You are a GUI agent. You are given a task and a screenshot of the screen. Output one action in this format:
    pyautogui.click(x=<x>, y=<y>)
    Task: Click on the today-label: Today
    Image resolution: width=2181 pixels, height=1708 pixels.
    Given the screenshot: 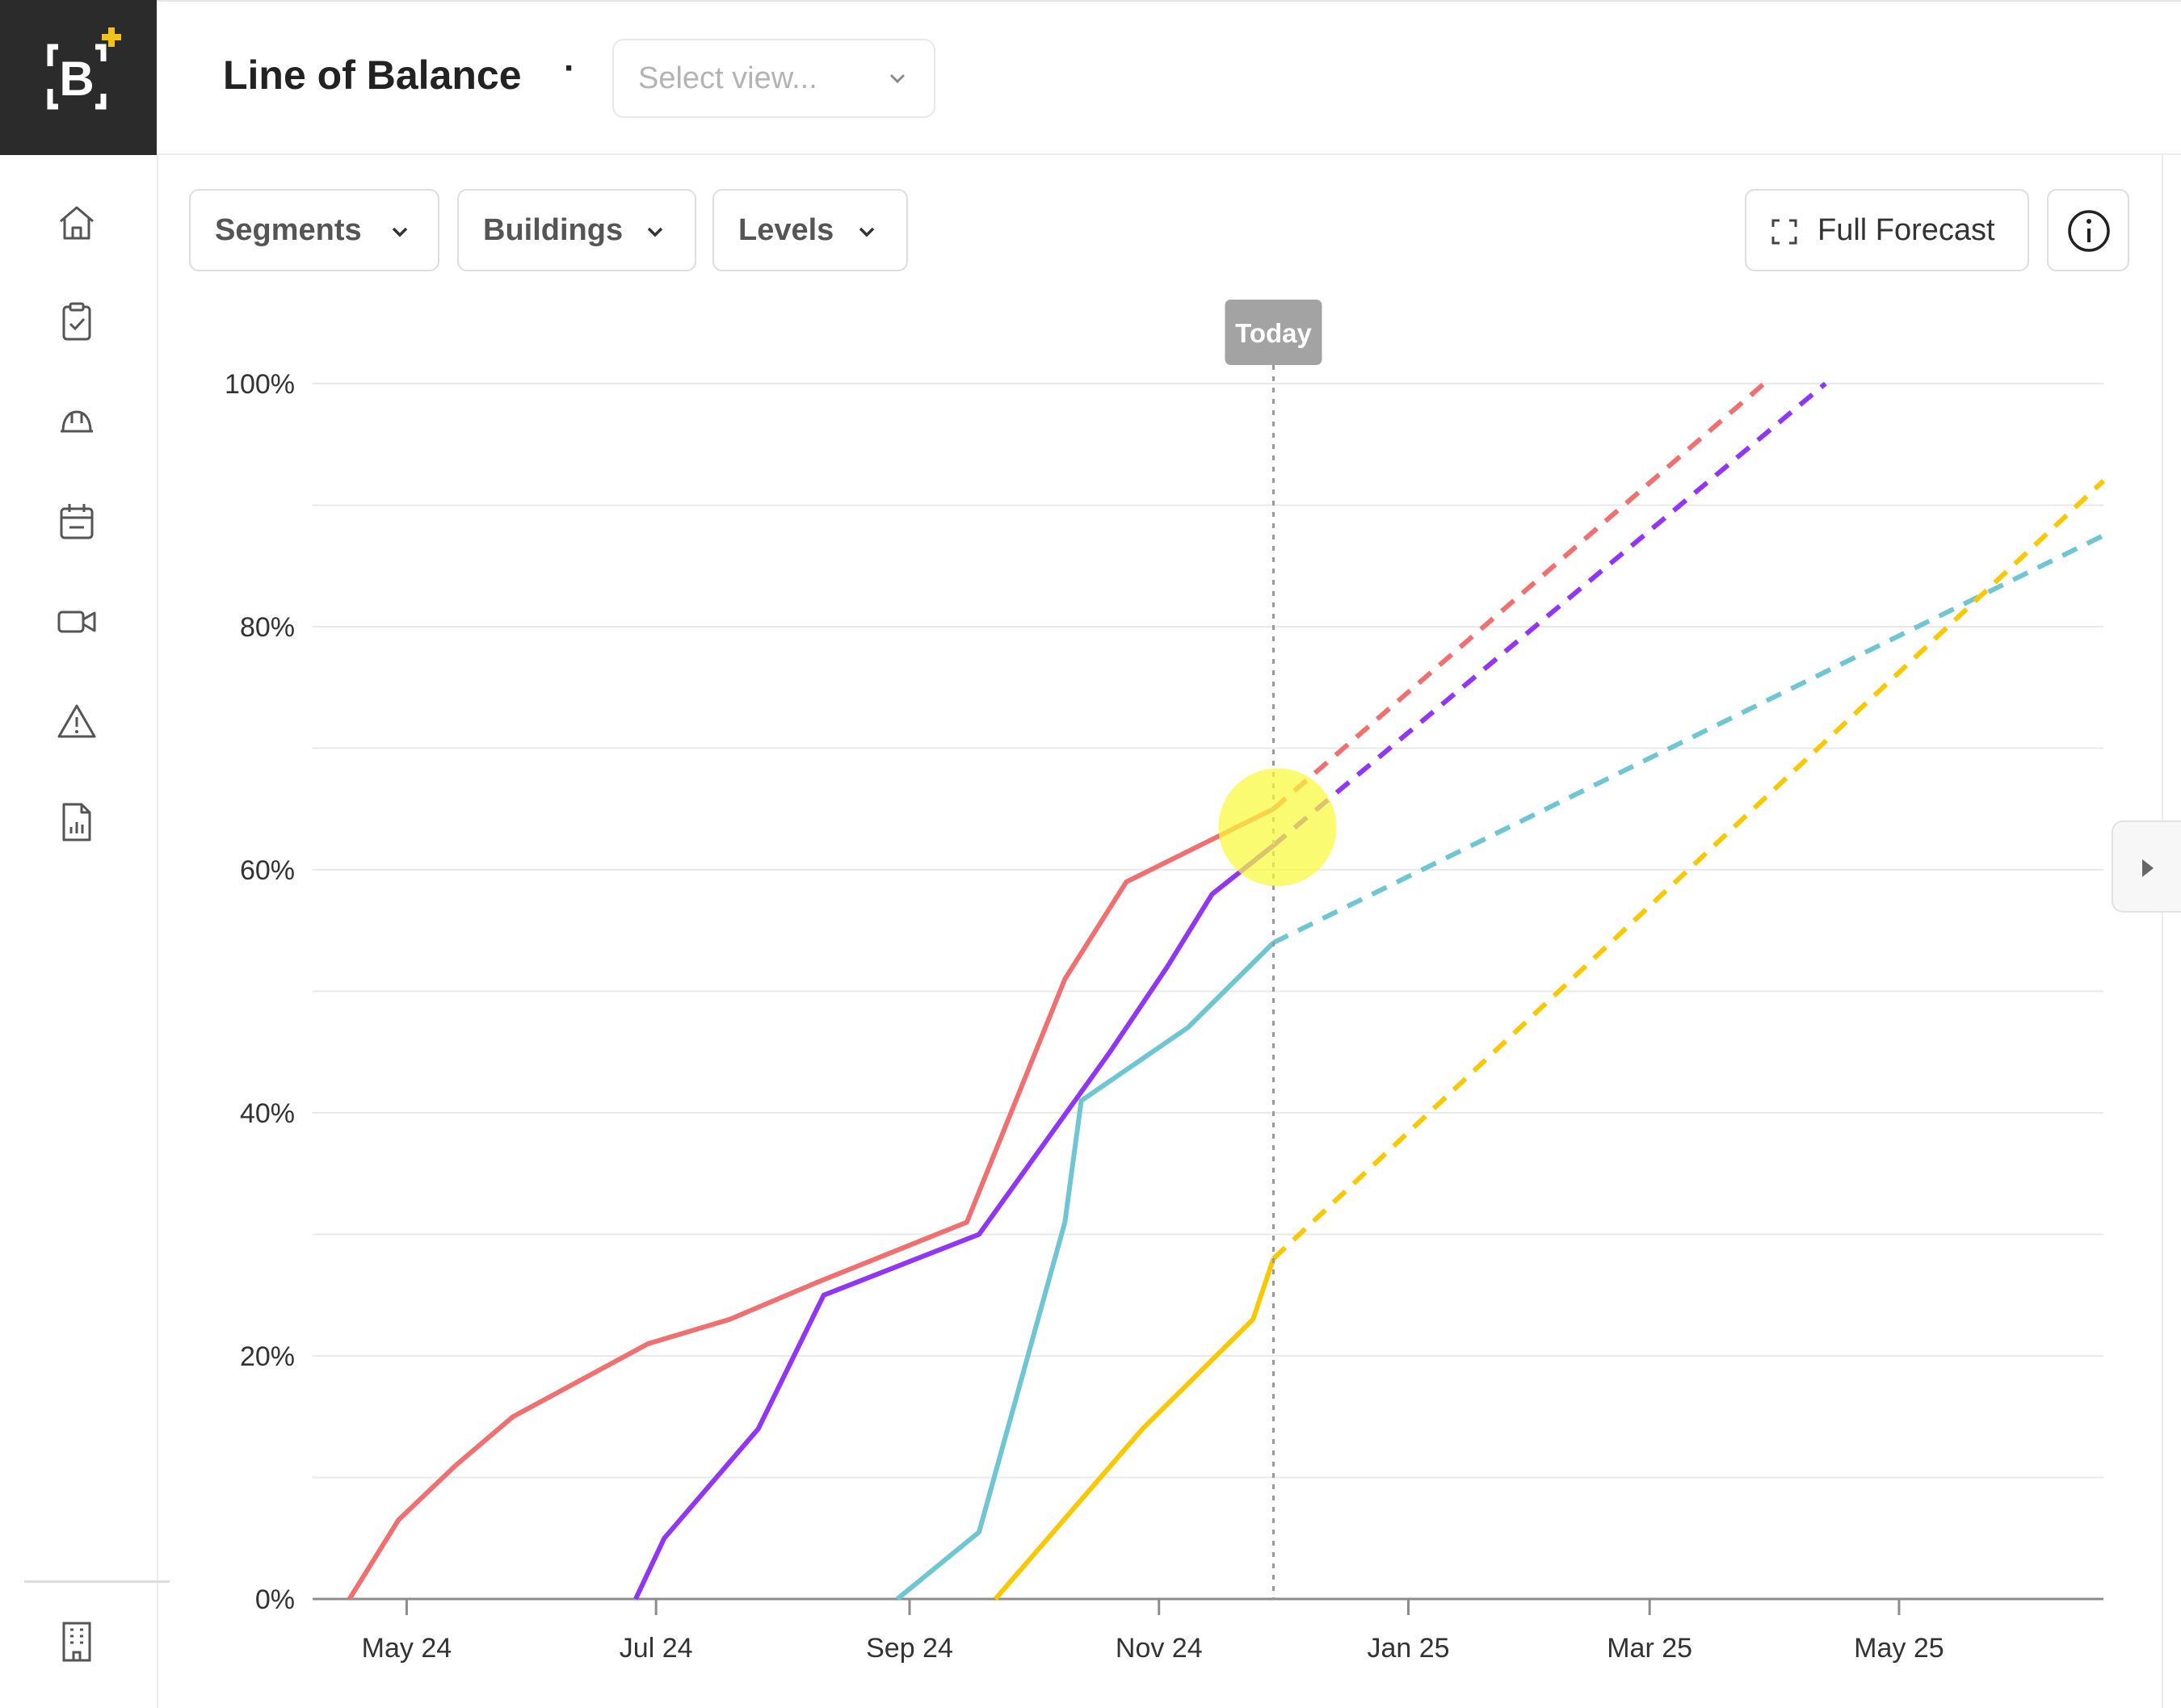 What is the action you would take?
    pyautogui.click(x=1273, y=333)
    